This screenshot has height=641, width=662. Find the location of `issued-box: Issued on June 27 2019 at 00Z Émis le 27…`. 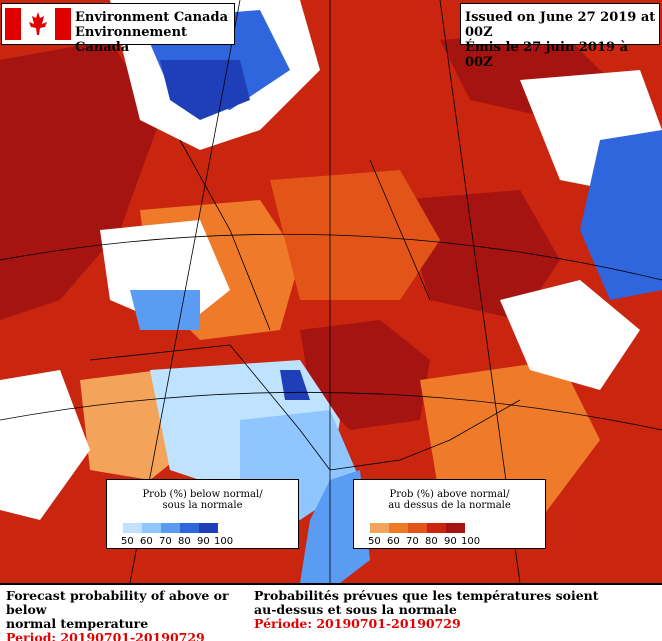

issued-box: Issued on June 27 2019 at 00Z Émis le 27… is located at coordinates (560, 36).